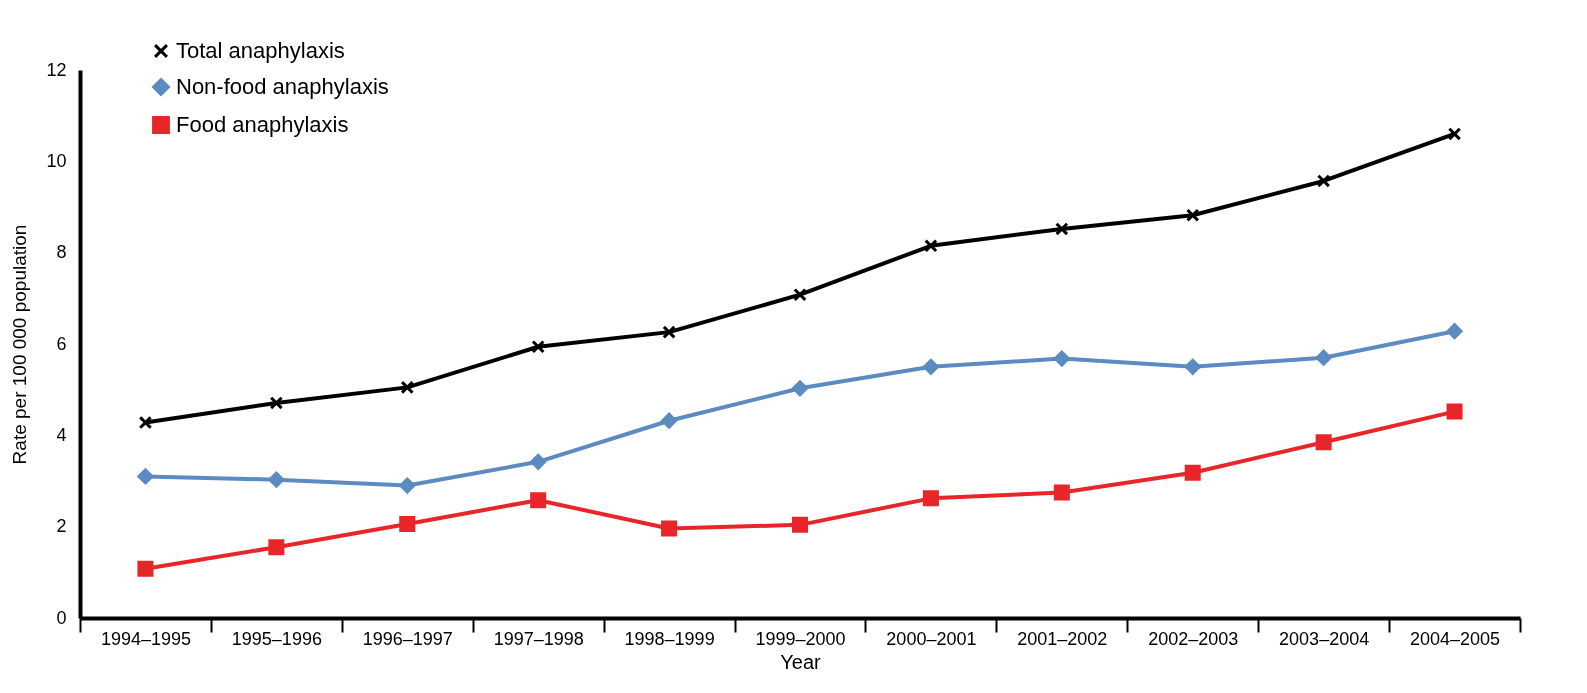 This screenshot has width=1587, height=693. What do you see at coordinates (56, 69) in the screenshot?
I see `y-tick-label: 12` at bounding box center [56, 69].